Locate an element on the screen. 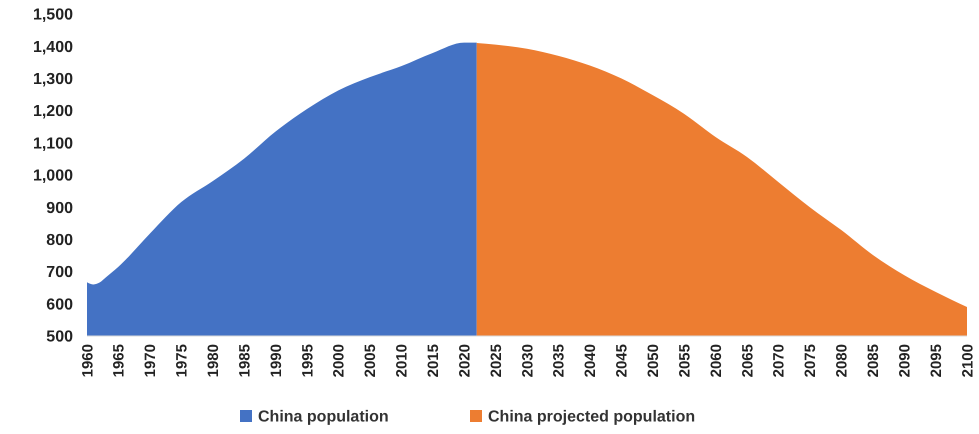 The image size is (979, 434). x-tick-label: 2085 is located at coordinates (873, 361).